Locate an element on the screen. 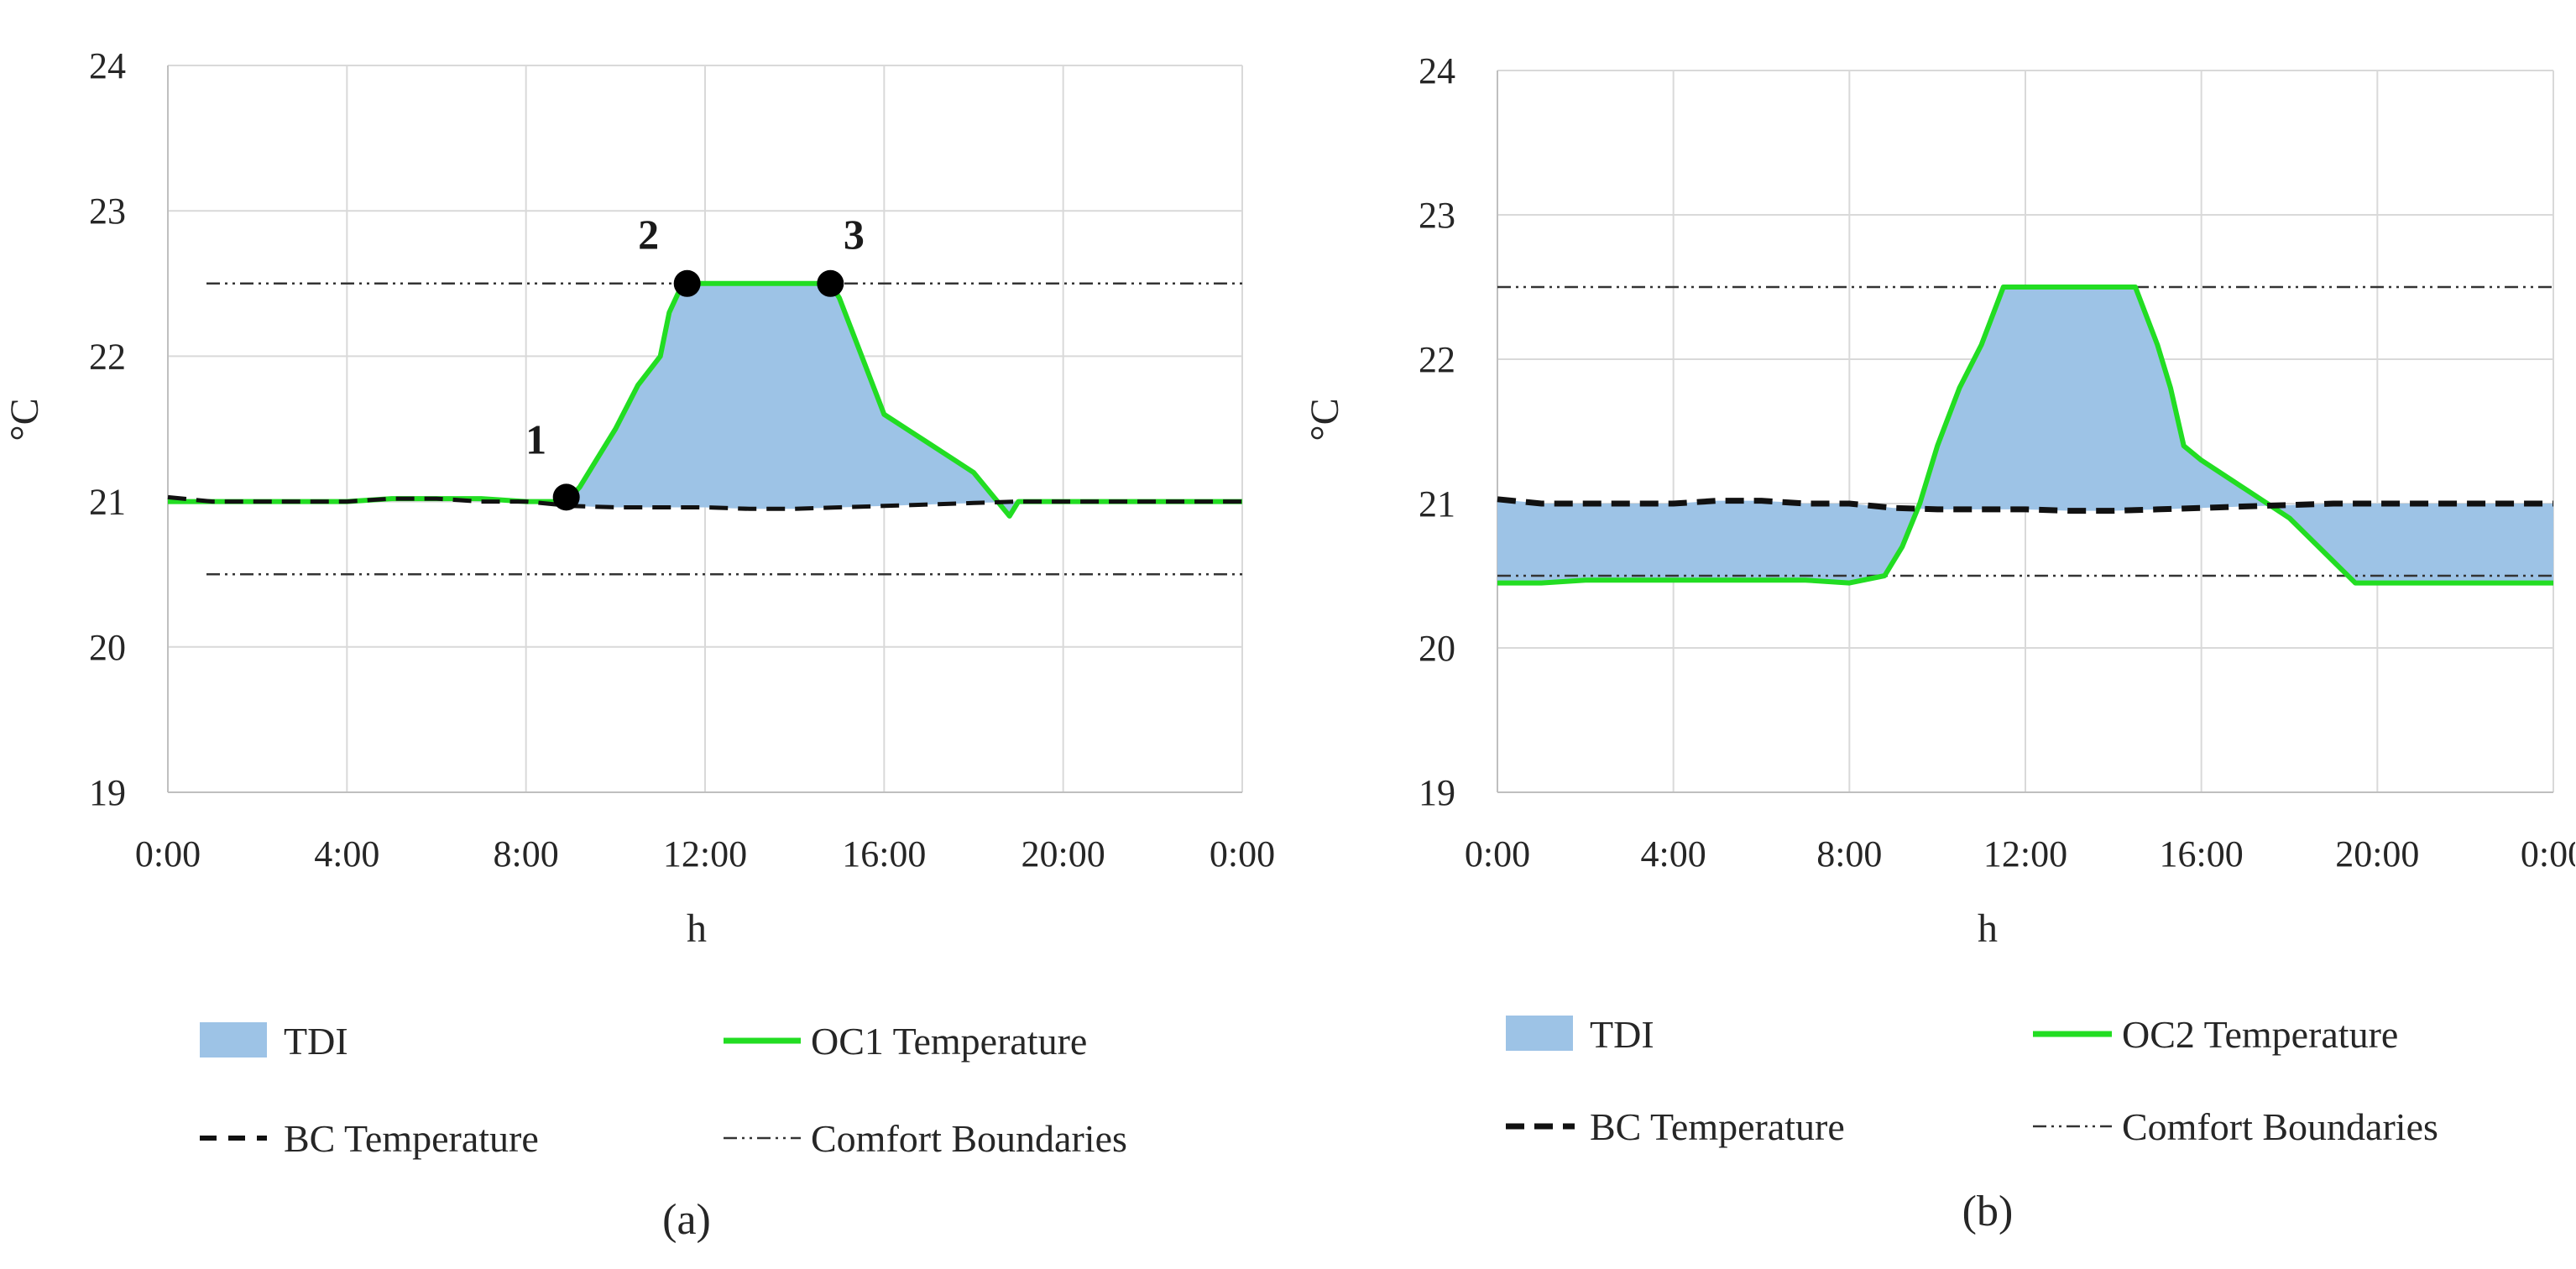 This screenshot has height=1269, width=2576. annotation-label: 1 is located at coordinates (535, 438).